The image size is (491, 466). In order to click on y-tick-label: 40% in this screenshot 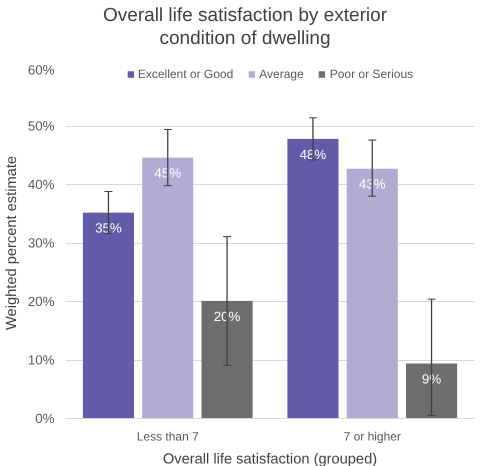, I will do `click(41, 184)`.